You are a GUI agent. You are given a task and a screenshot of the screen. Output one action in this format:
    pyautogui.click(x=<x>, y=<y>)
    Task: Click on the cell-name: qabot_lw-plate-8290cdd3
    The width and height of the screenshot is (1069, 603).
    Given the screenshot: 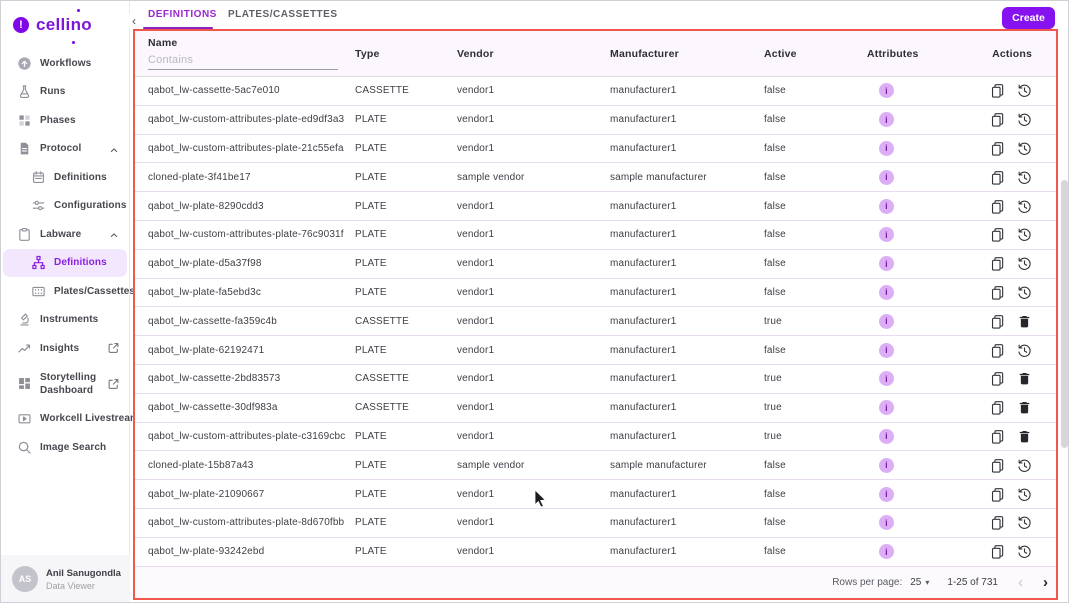 What is the action you would take?
    pyautogui.click(x=206, y=206)
    